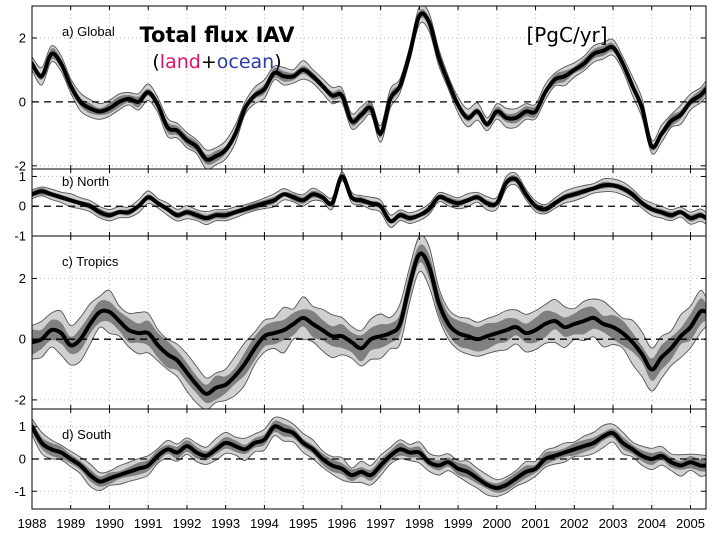 Image resolution: width=720 pixels, height=540 pixels. I want to click on panel-2: -1 0 1 b) North, so click(360, 206).